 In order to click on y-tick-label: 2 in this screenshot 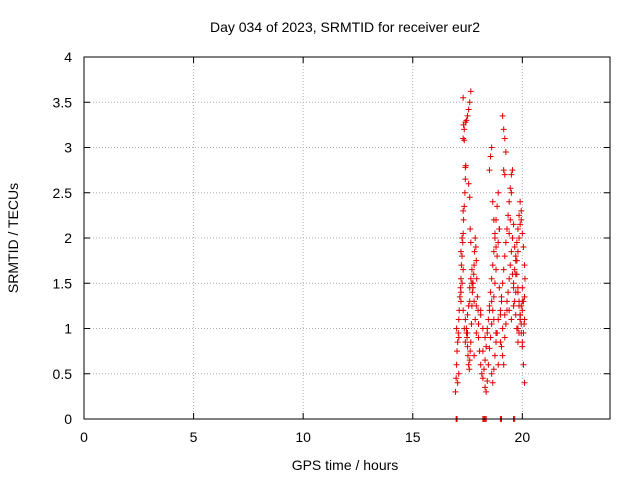, I will do `click(68, 238)`.